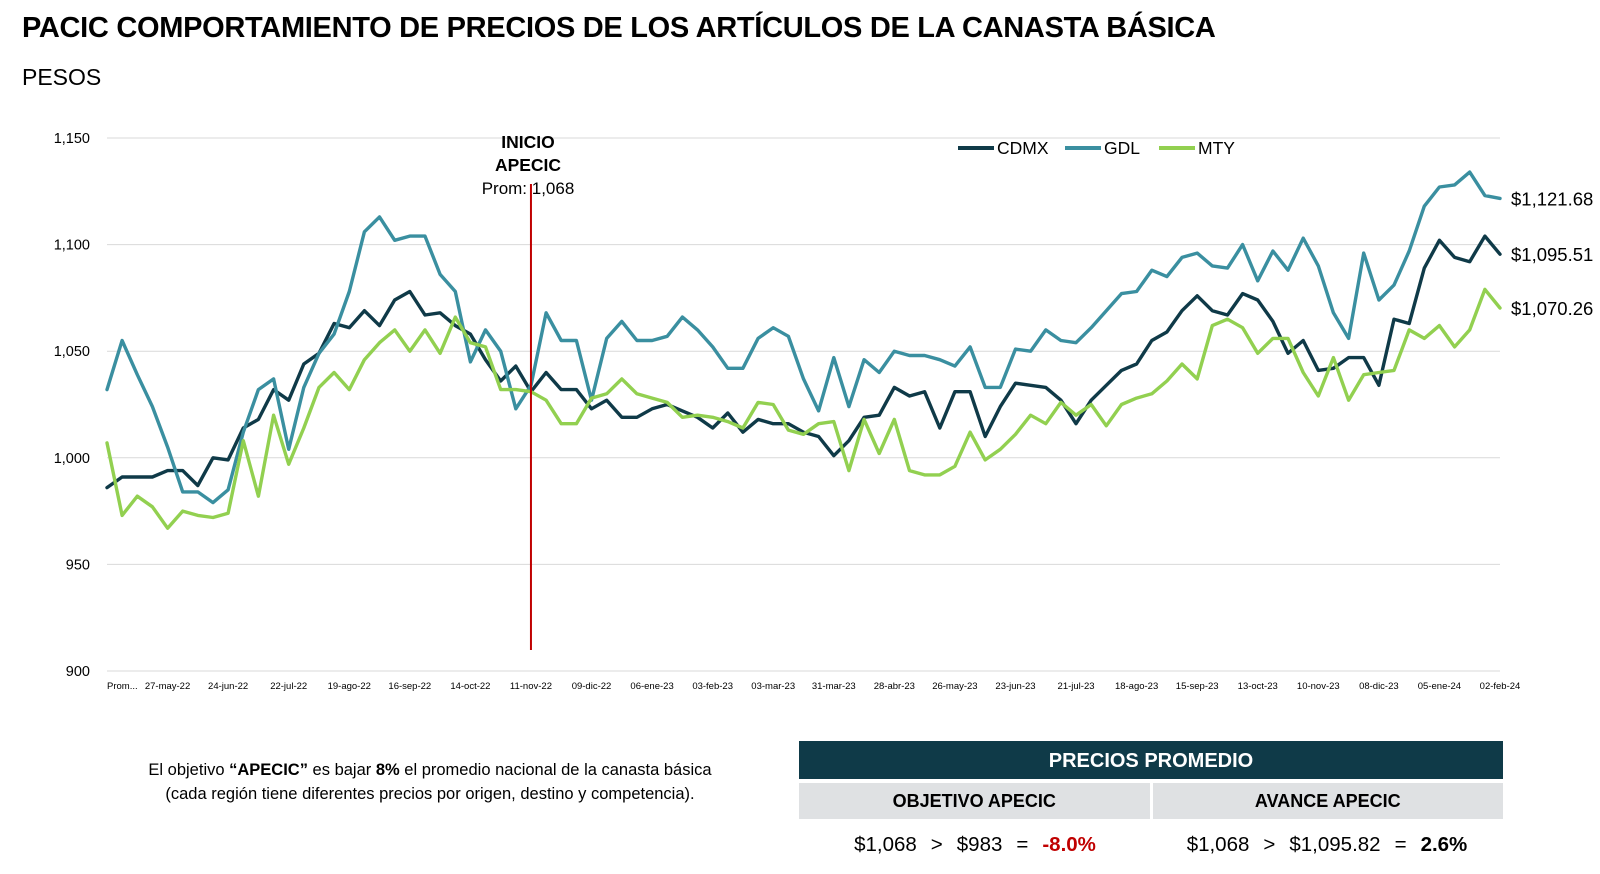  I want to click on avance-target: $1,095.82, so click(1335, 844).